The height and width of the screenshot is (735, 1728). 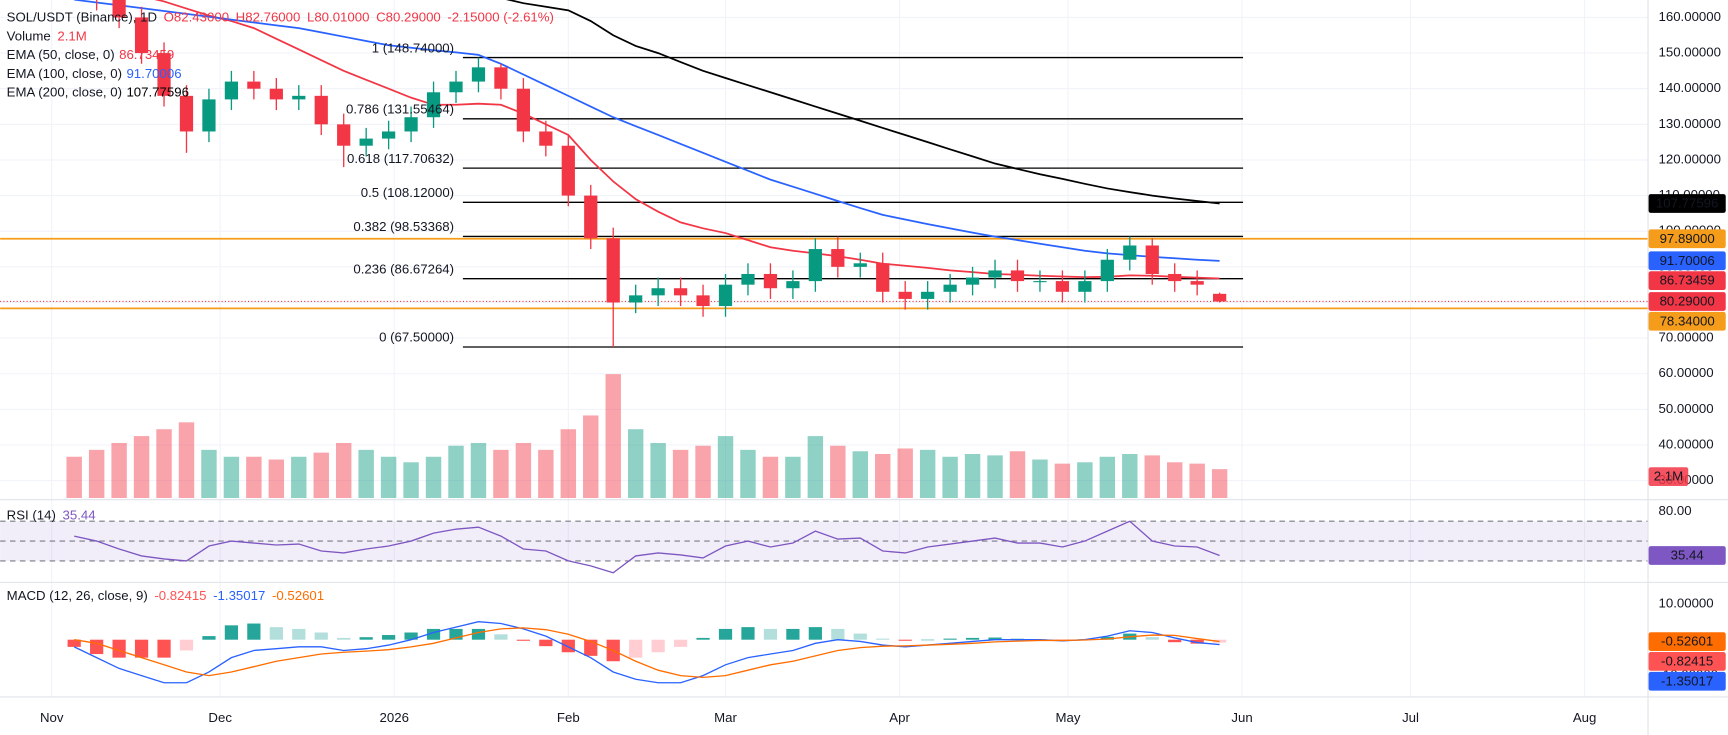 I want to click on line-badge-label: 97.89000, so click(x=1687, y=238).